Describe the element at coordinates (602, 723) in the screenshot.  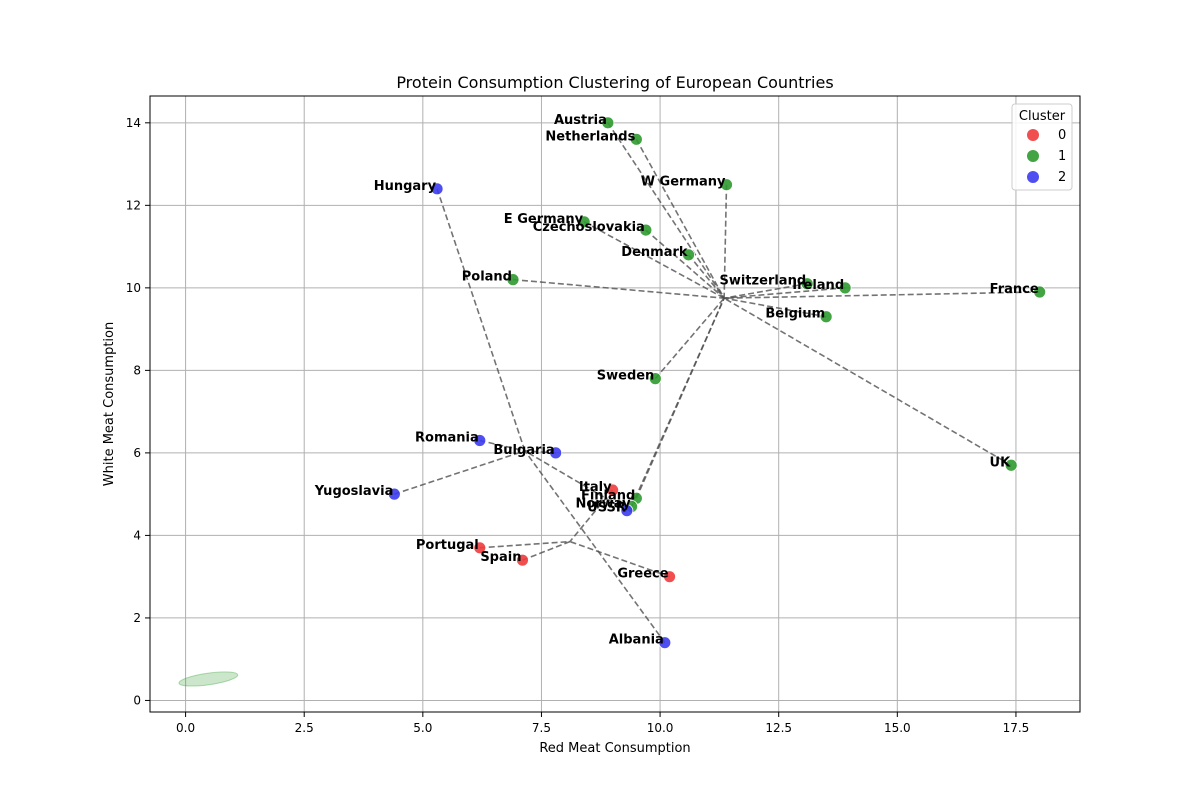
I see `x-axis-ticks: 0.0 2.5 5.0 7.5 10.0 12.5 15.0 17.5` at that location.